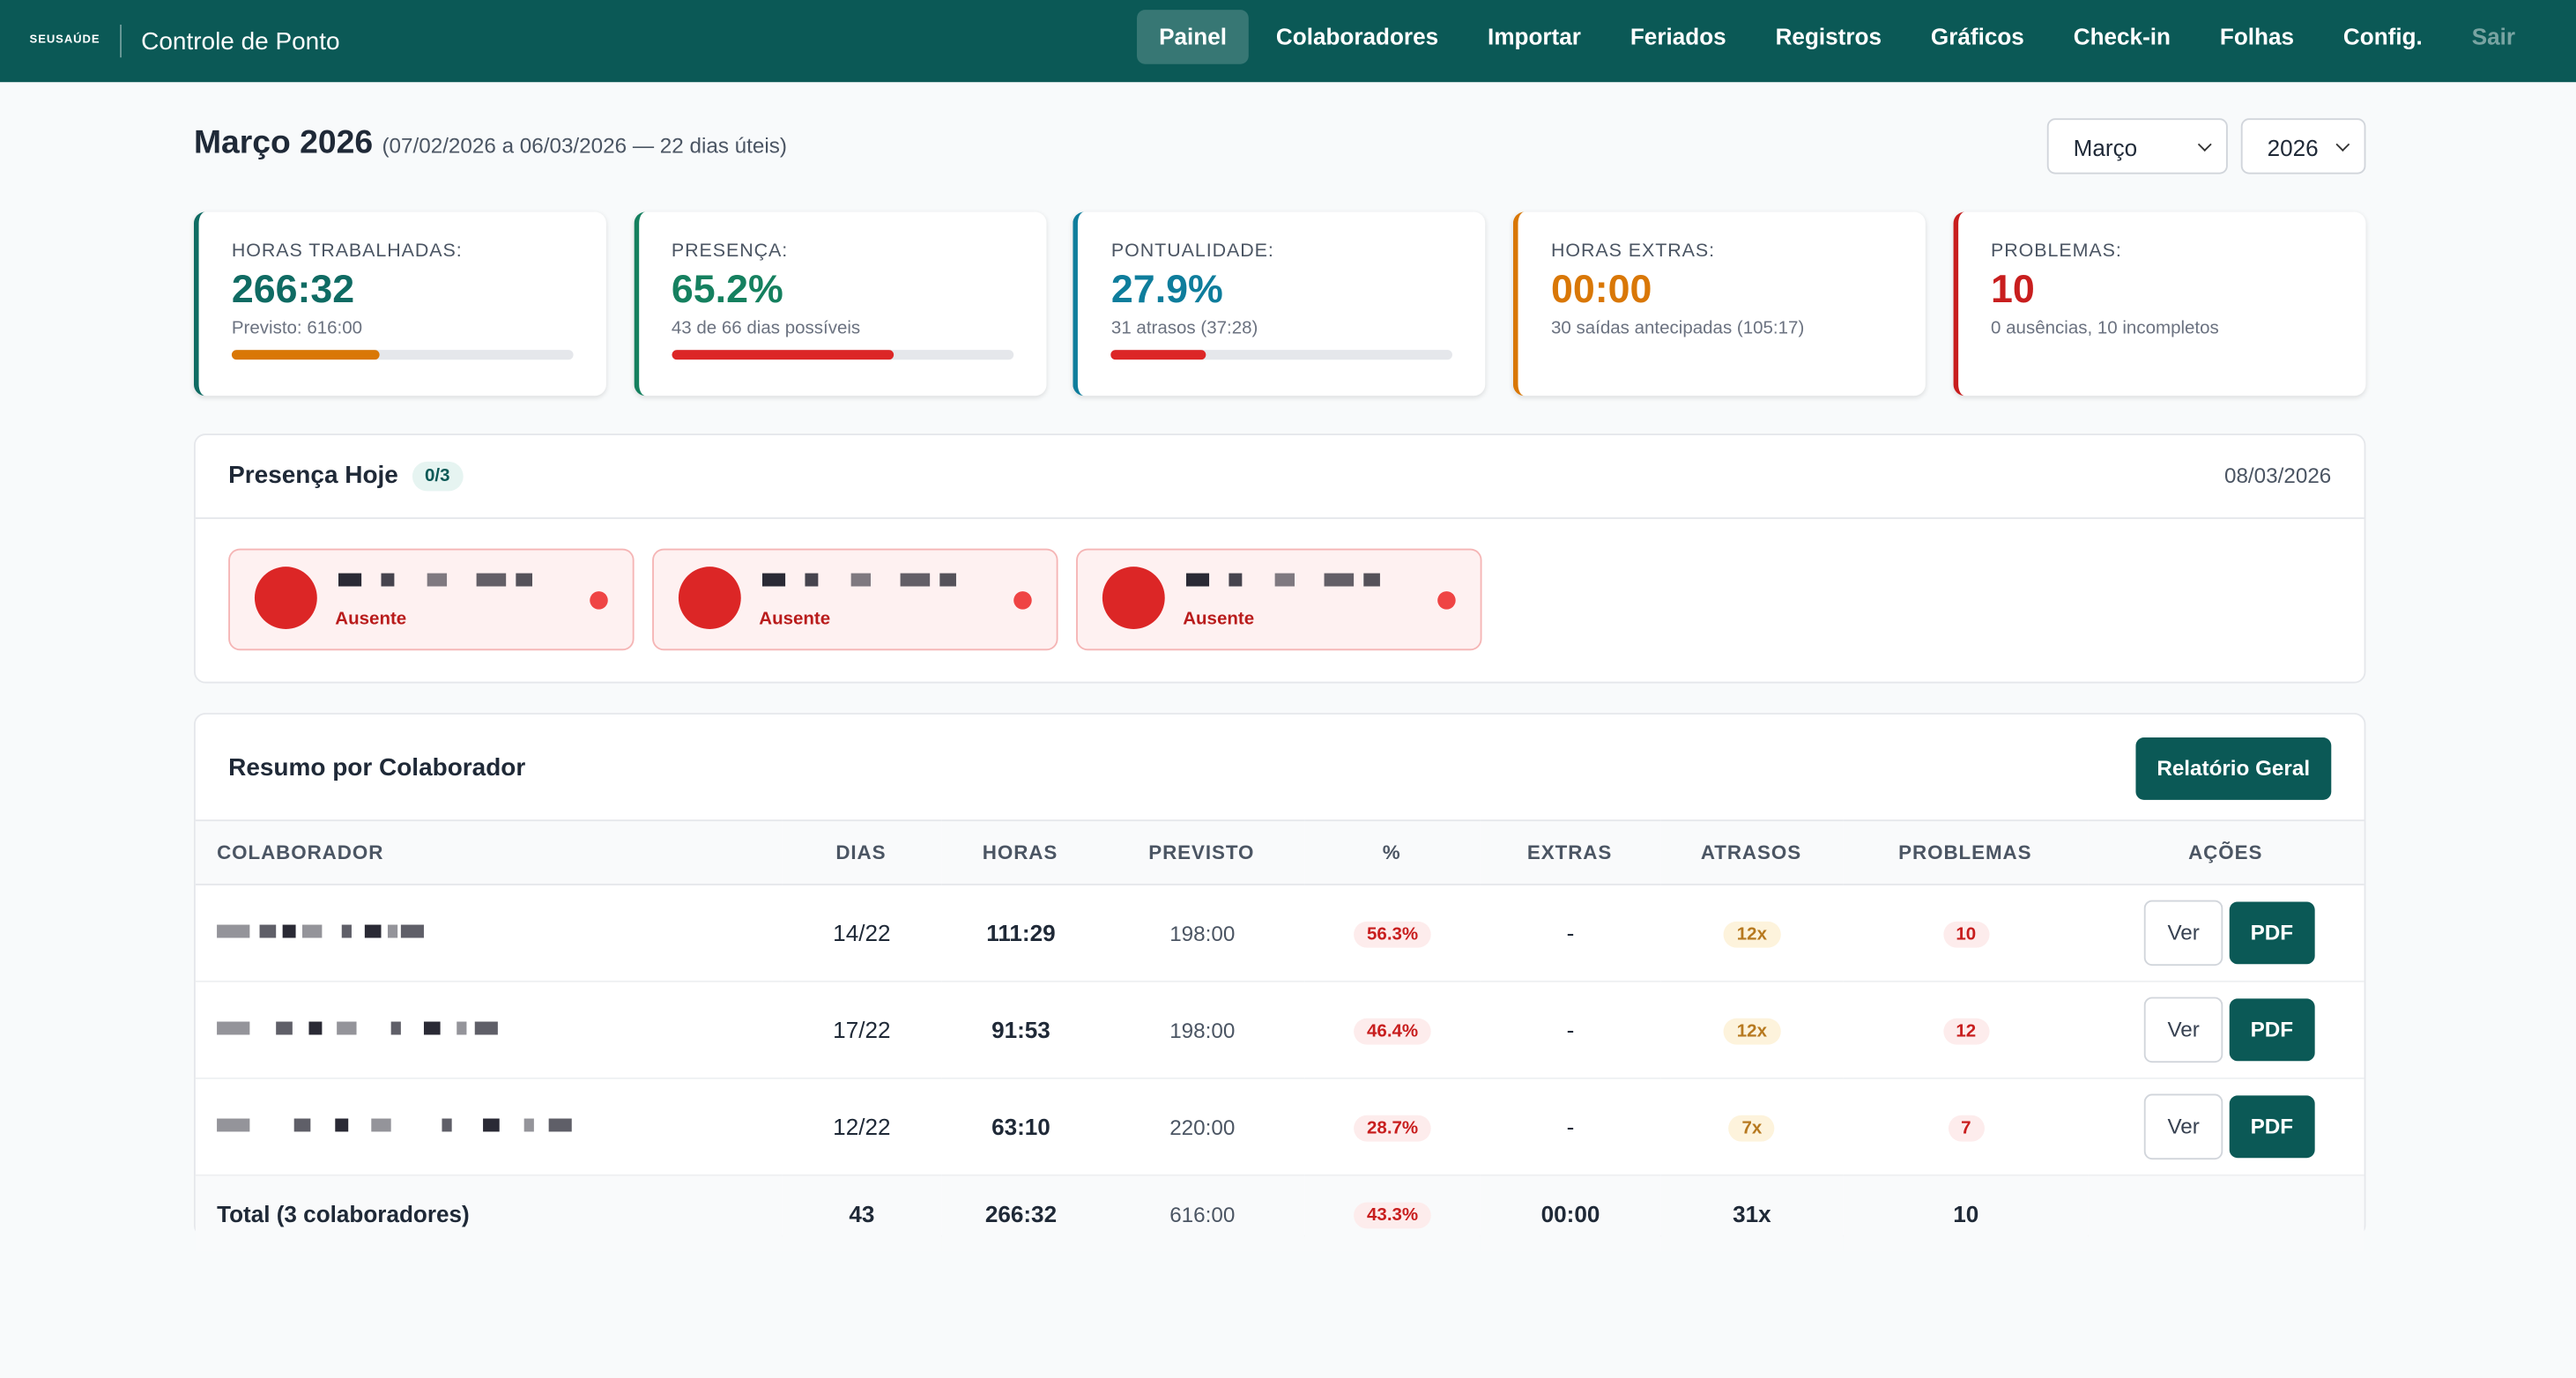 Image resolution: width=2576 pixels, height=1378 pixels. I want to click on data-row: 14/22 111:29 198:00 56.3% - 12x 10 Ver PDF, so click(1279, 933).